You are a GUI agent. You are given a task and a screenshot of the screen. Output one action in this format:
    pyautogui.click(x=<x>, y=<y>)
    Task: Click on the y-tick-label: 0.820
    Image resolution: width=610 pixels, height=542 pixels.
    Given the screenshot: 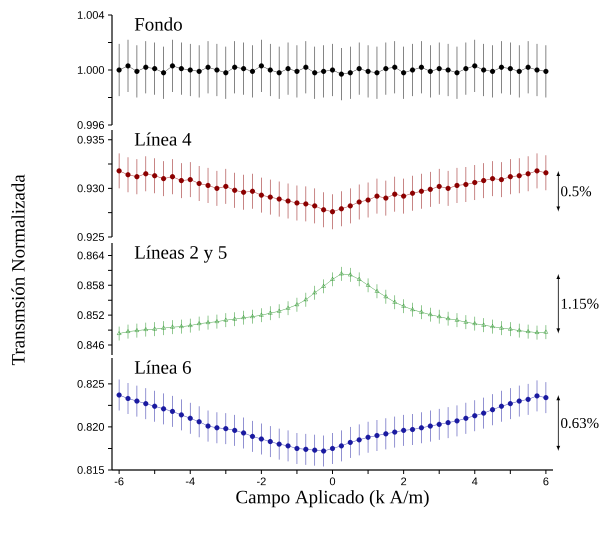 What is the action you would take?
    pyautogui.click(x=90, y=427)
    